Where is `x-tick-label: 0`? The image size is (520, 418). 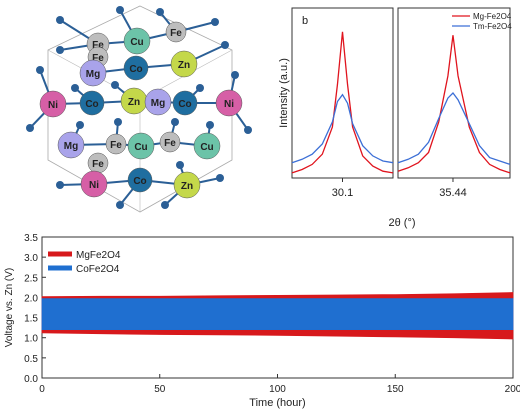
x-tick-label: 0 is located at coordinates (42, 389).